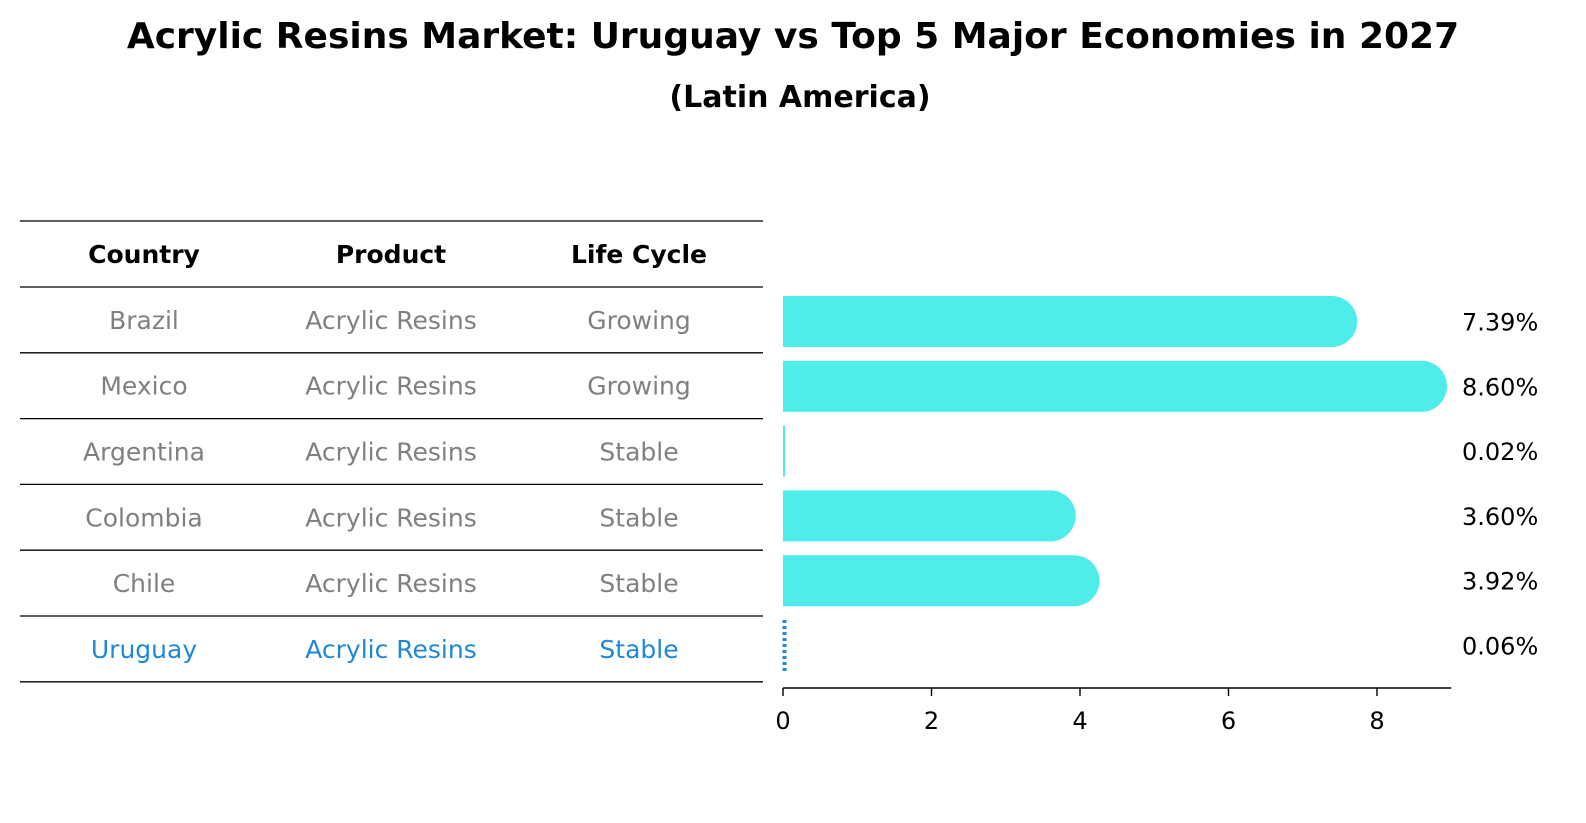 The height and width of the screenshot is (823, 1586). I want to click on chart-subtitle: (Latin America), so click(800, 97).